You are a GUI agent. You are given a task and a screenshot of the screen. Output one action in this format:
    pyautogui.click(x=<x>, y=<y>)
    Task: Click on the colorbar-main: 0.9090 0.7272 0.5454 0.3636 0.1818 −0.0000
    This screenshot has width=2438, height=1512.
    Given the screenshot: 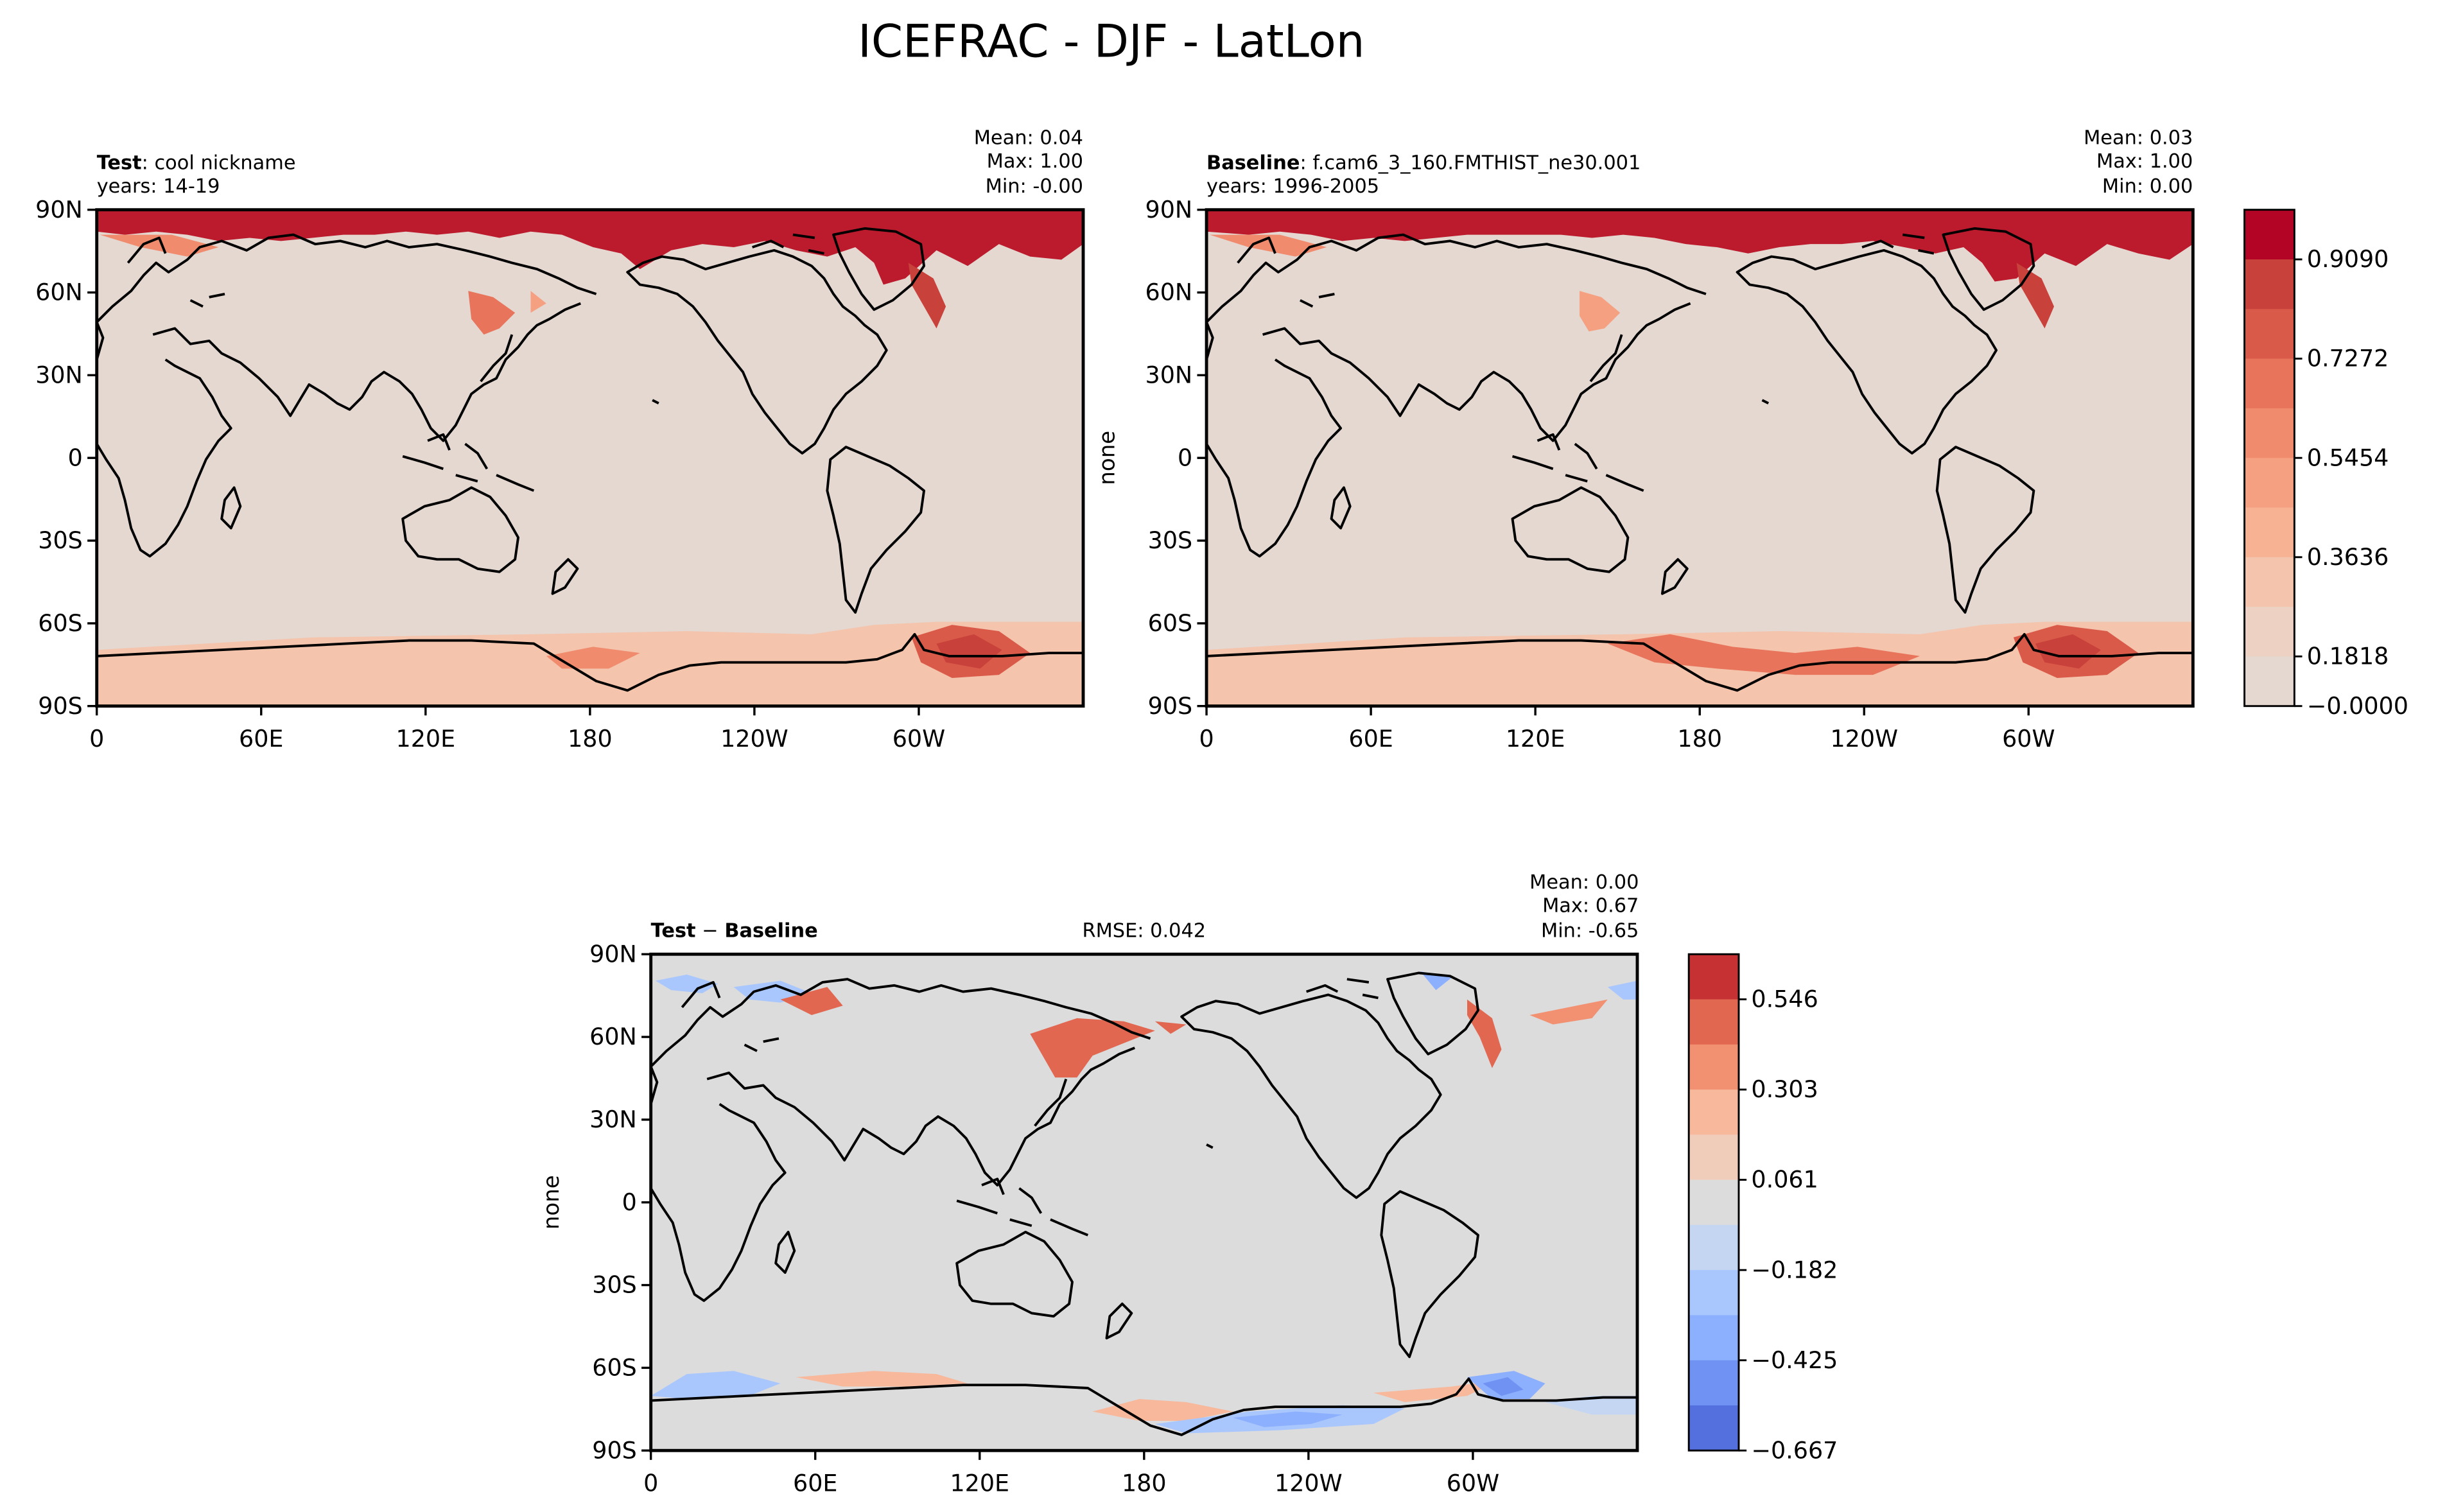 What is the action you would take?
    pyautogui.click(x=2325, y=464)
    